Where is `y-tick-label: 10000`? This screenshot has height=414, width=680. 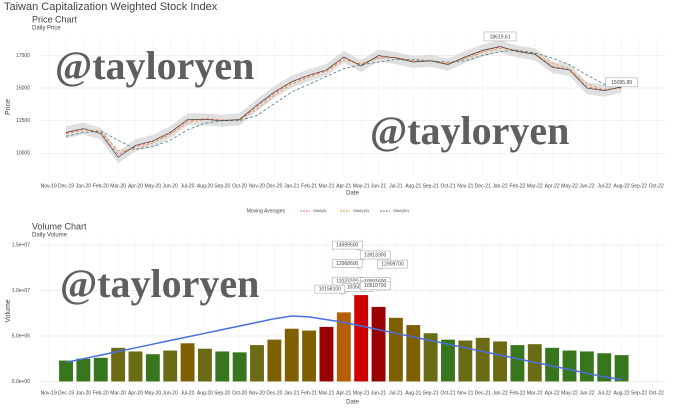 y-tick-label: 10000 is located at coordinates (23, 154).